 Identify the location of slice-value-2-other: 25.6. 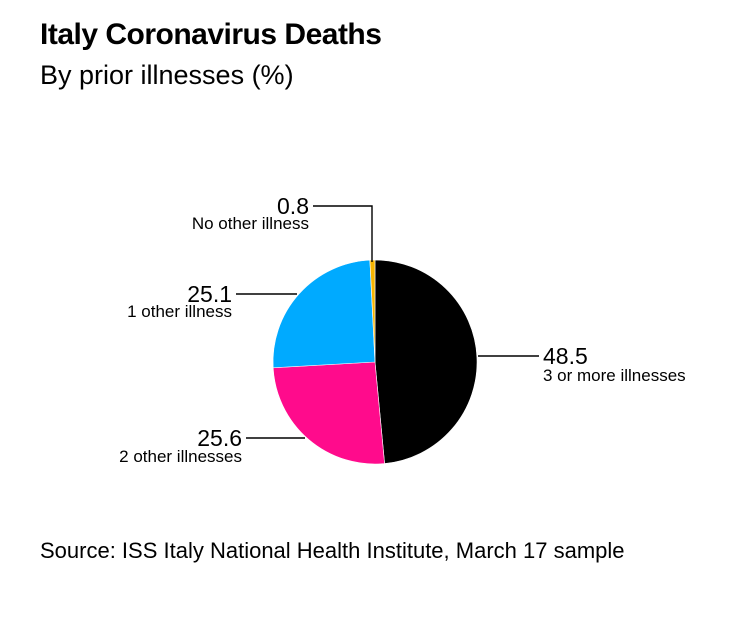
(219, 438).